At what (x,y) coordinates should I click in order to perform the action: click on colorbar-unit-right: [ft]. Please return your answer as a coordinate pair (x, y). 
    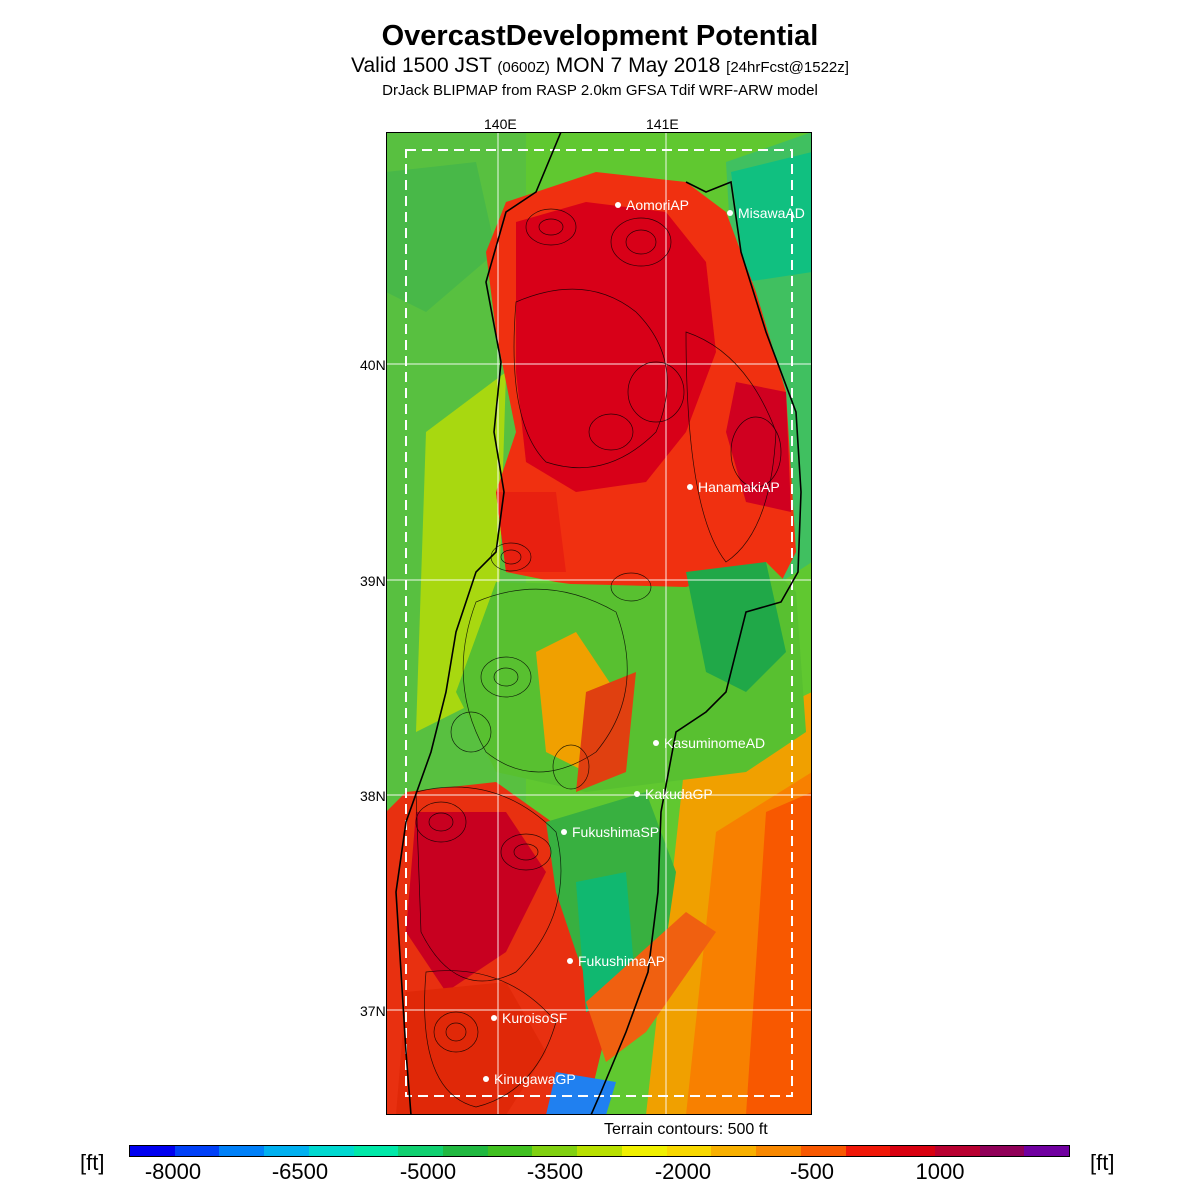
    Looking at the image, I should click on (1102, 1162).